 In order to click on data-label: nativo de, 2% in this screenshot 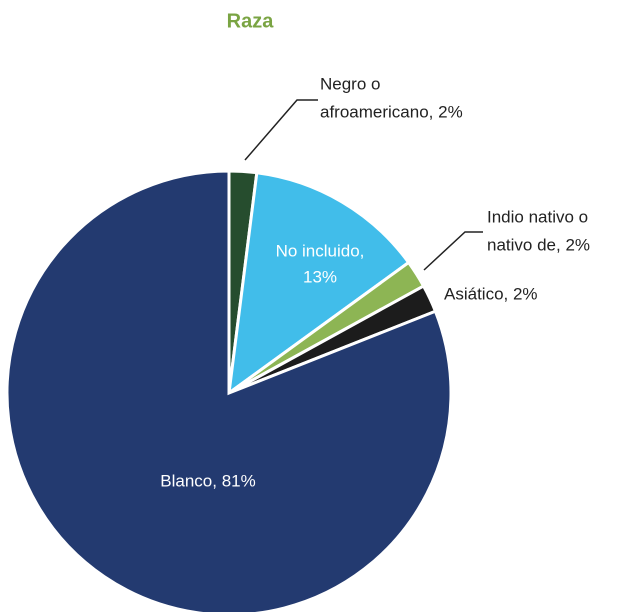, I will do `click(538, 244)`.